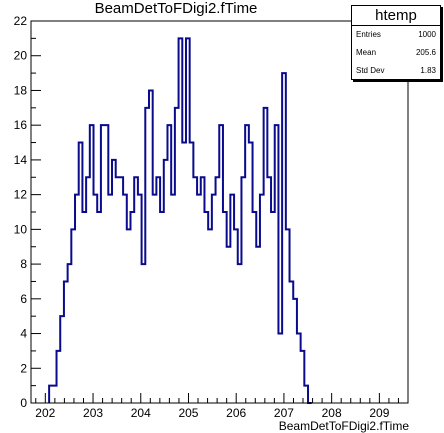 The width and height of the screenshot is (444, 433). What do you see at coordinates (366, 52) in the screenshot?
I see `stats-mean-label: Mean` at bounding box center [366, 52].